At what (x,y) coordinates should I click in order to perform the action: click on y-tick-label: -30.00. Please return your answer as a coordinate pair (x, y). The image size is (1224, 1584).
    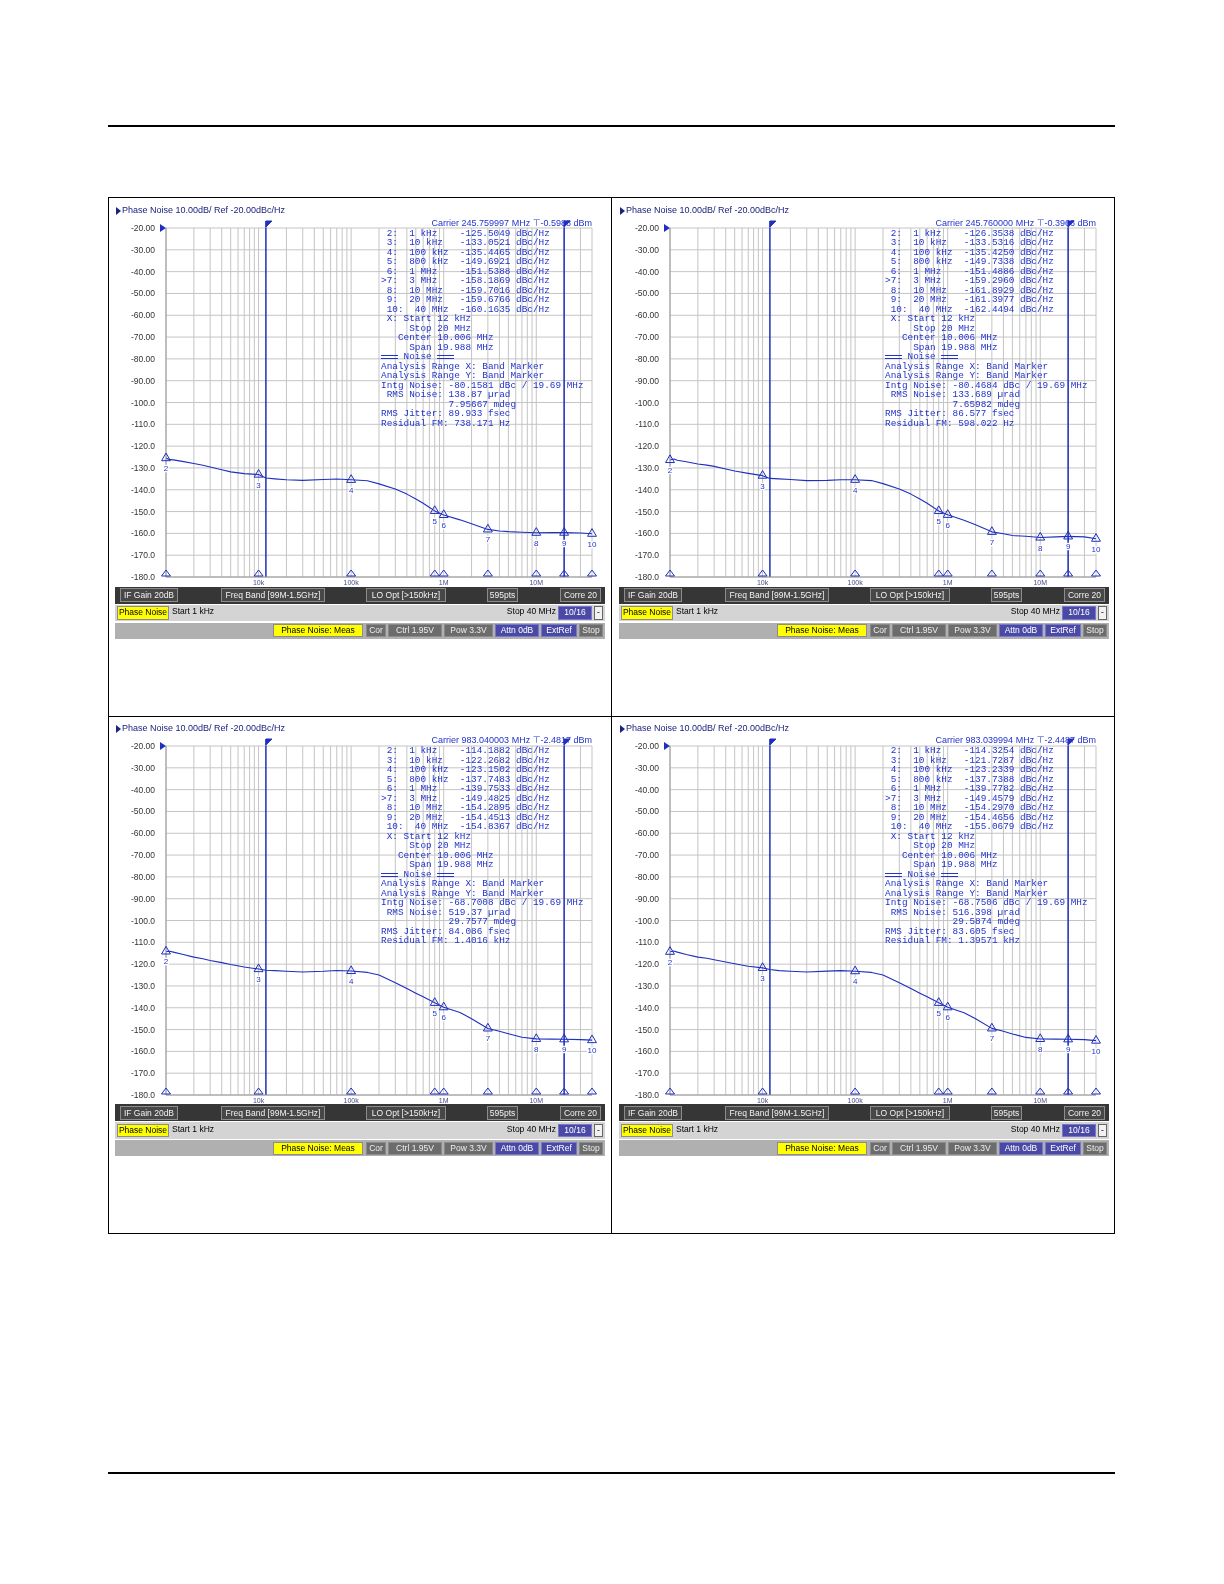
    Looking at the image, I should click on (647, 767).